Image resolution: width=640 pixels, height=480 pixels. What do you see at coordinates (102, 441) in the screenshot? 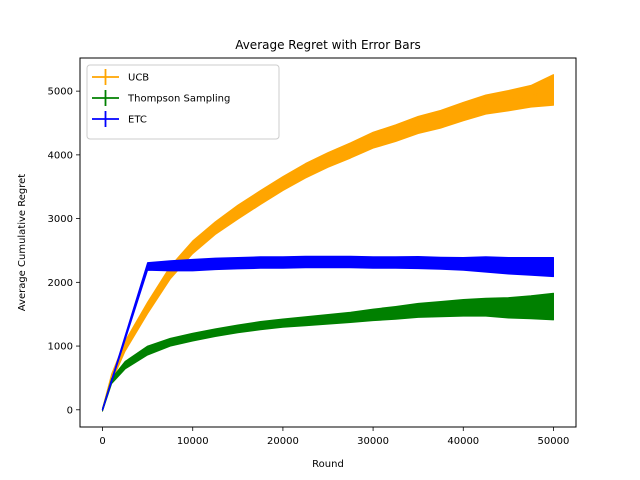
I see `x-tick-label: 0` at bounding box center [102, 441].